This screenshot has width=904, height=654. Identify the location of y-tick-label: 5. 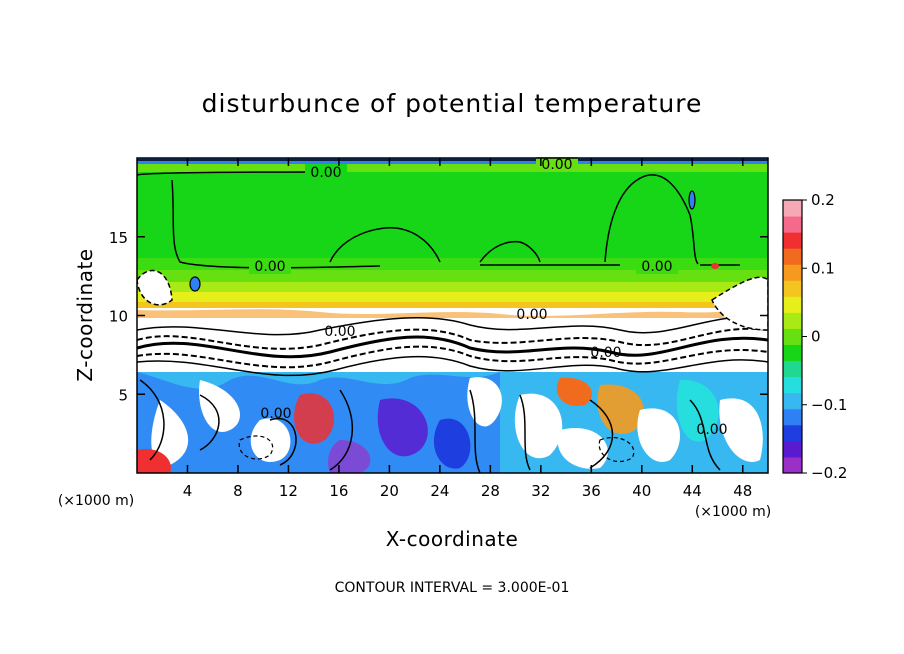
(123, 395).